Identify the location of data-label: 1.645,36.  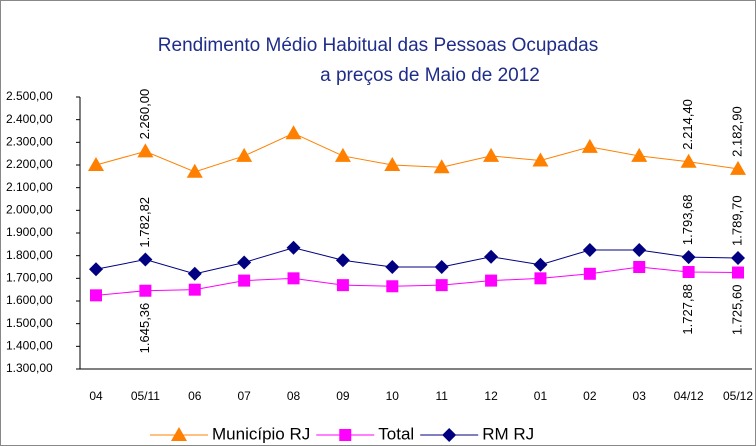
(144, 328).